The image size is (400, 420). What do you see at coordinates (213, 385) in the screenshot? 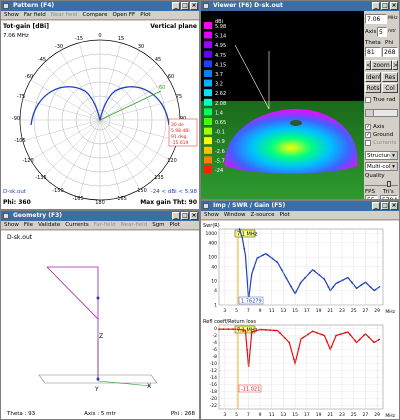
I see `y-tick-label: -16` at bounding box center [213, 385].